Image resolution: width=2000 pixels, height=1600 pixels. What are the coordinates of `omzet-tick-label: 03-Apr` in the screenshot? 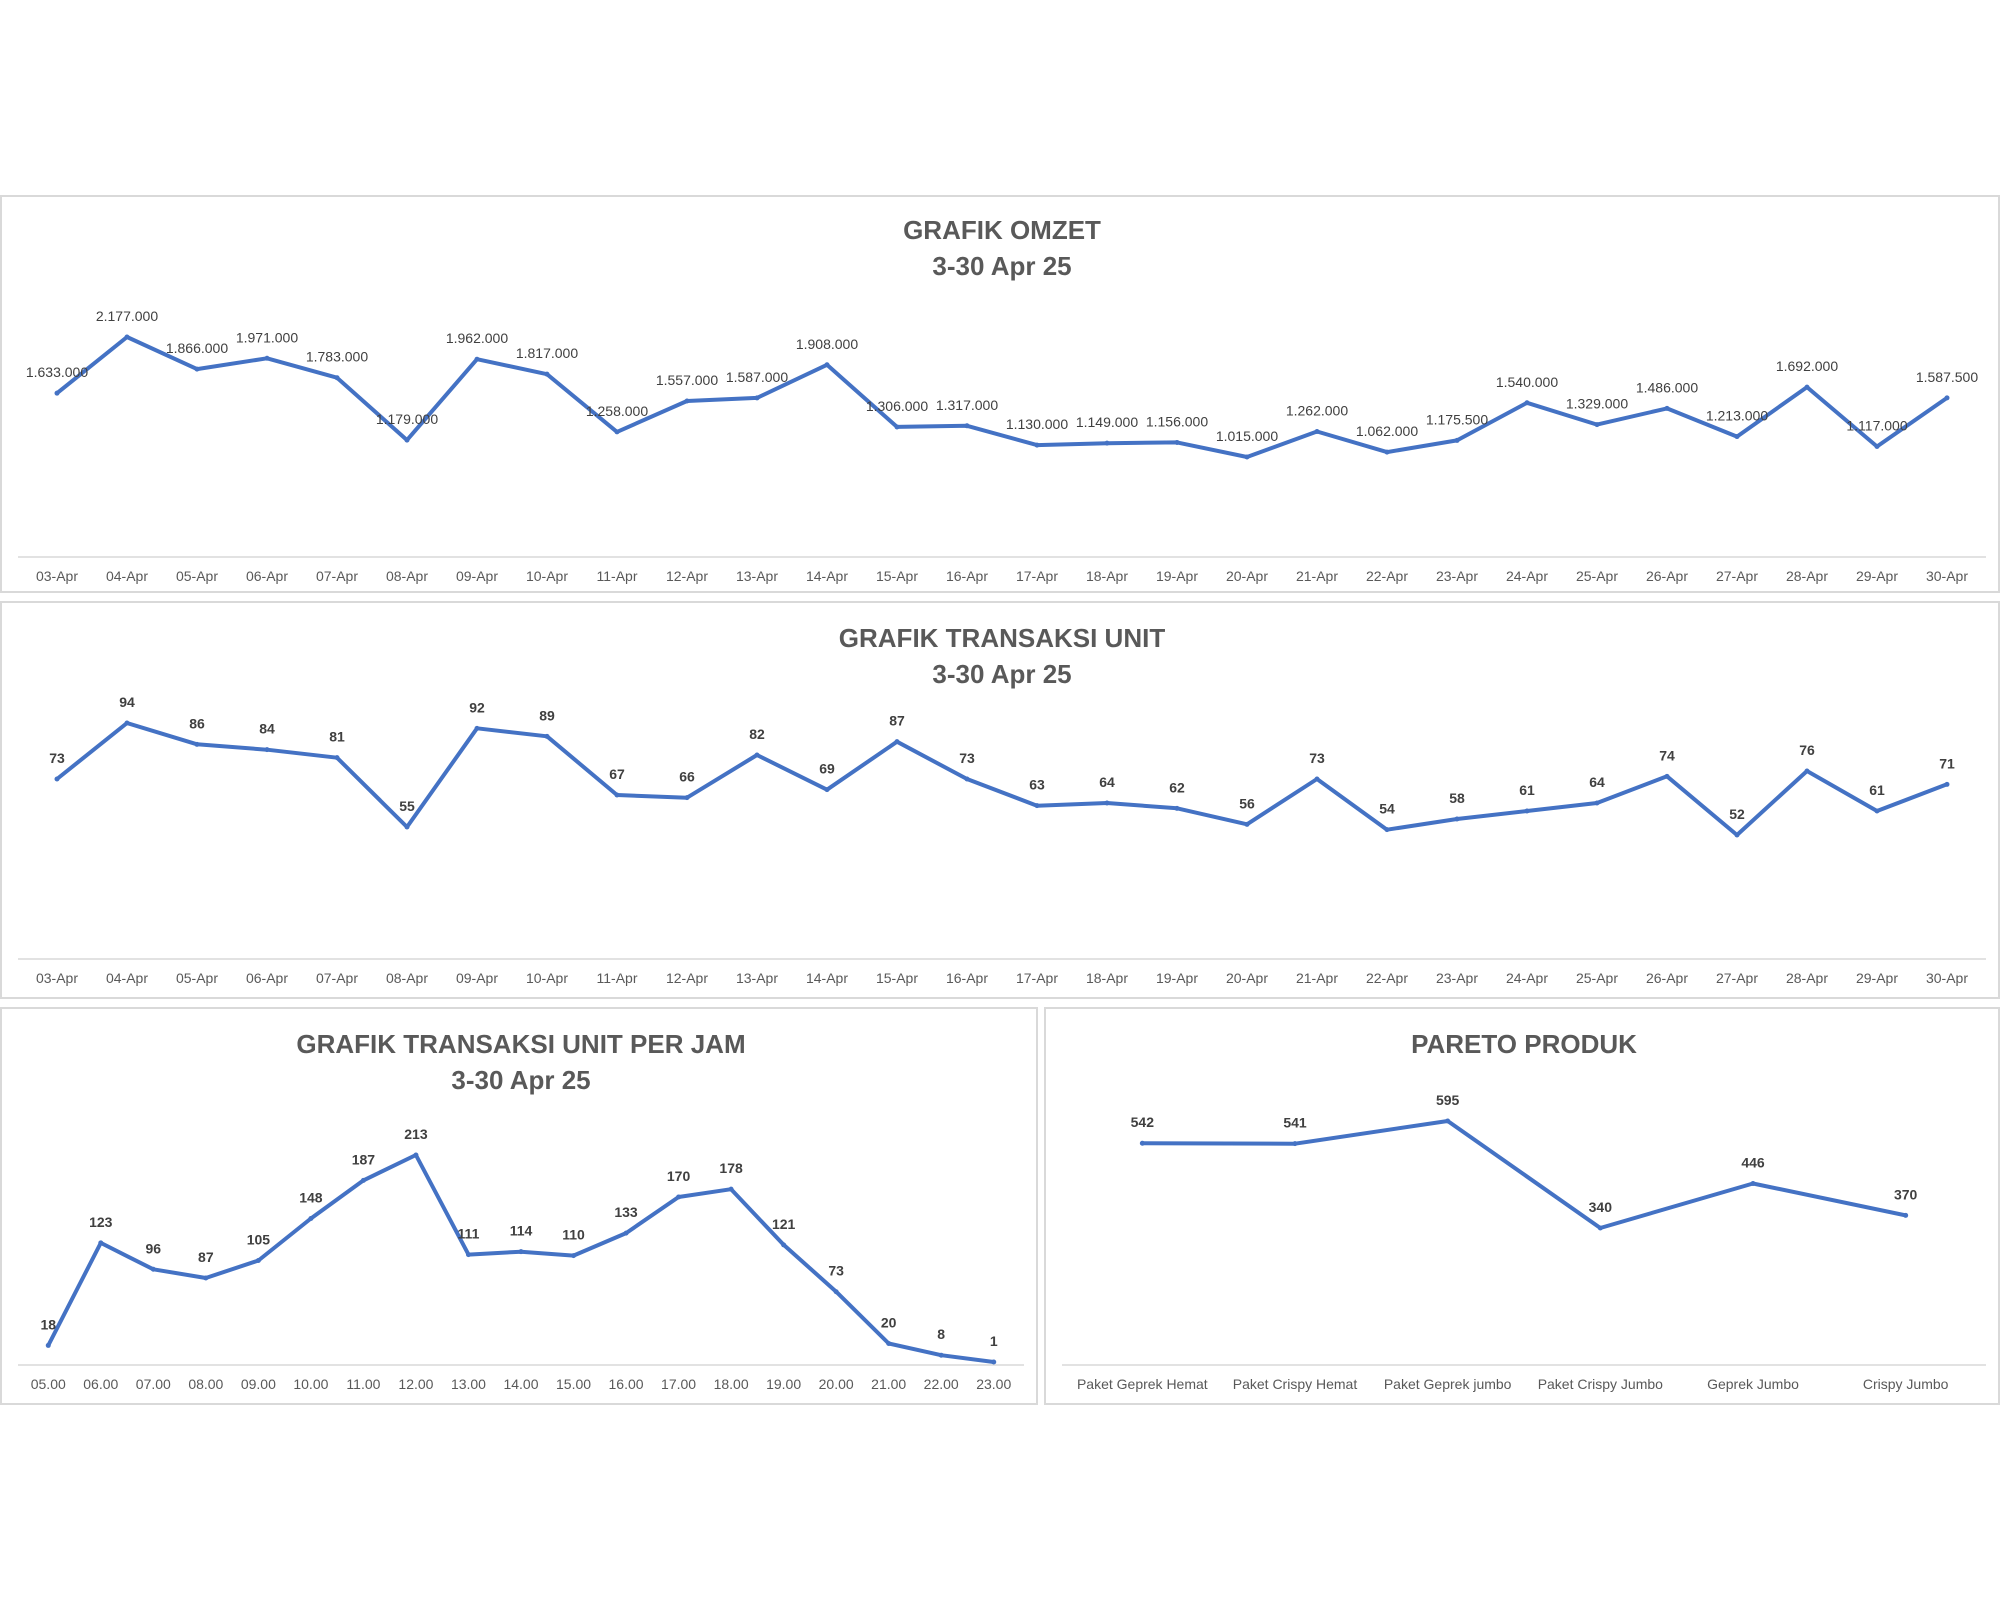 It's located at (57, 576).